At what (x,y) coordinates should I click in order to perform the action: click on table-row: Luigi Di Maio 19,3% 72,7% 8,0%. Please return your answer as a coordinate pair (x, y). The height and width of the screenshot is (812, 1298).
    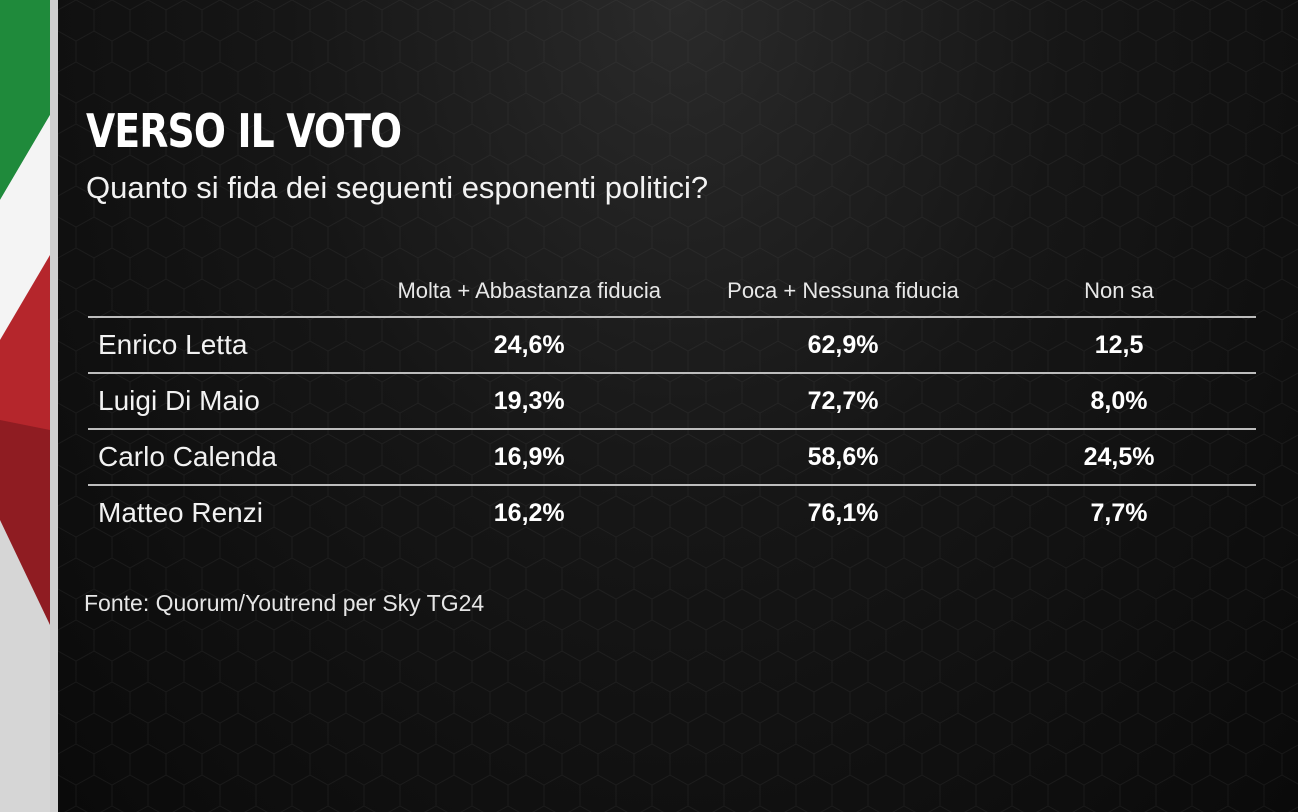
    Looking at the image, I should click on (672, 401).